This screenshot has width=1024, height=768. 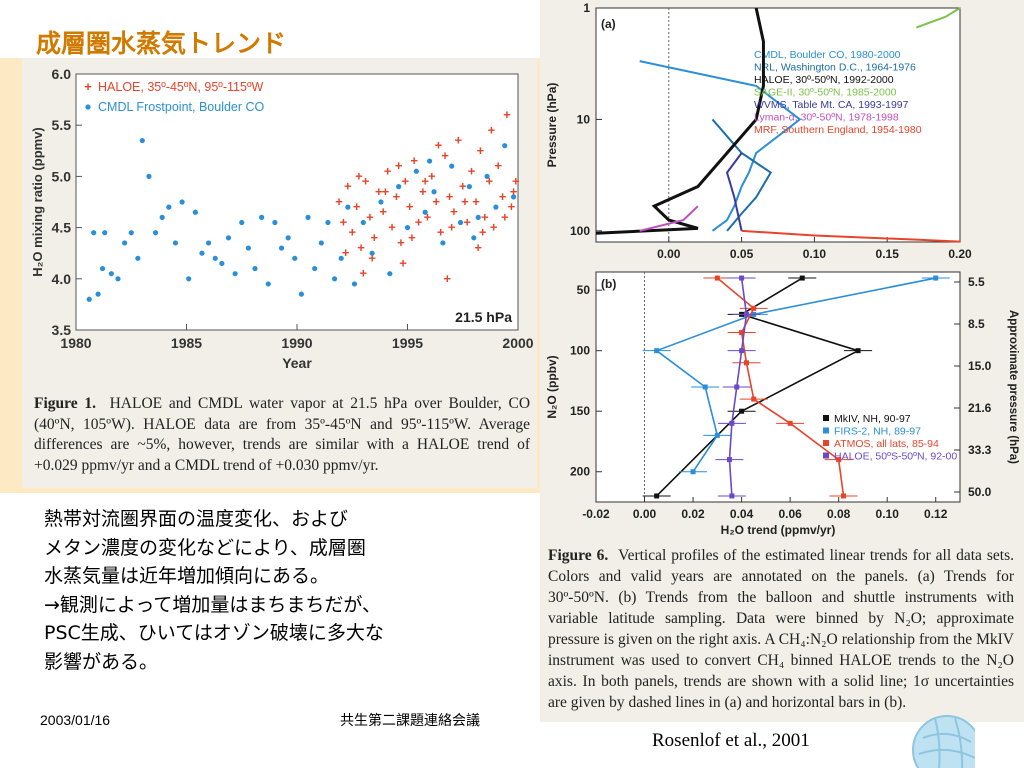 What do you see at coordinates (608, 284) in the screenshot?
I see `panel-b-tag: (b)` at bounding box center [608, 284].